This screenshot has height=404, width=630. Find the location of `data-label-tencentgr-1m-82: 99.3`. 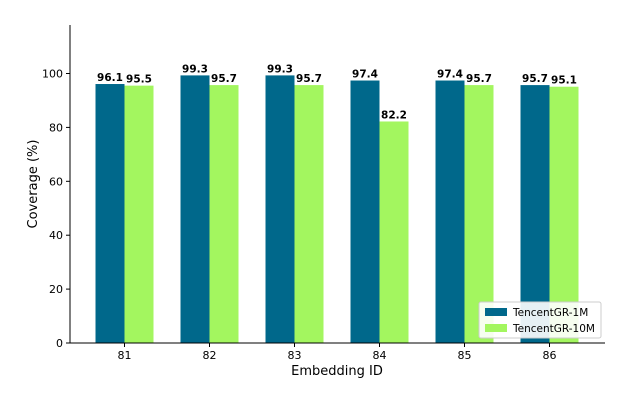

data-label-tencentgr-1m-82: 99.3 is located at coordinates (195, 69).